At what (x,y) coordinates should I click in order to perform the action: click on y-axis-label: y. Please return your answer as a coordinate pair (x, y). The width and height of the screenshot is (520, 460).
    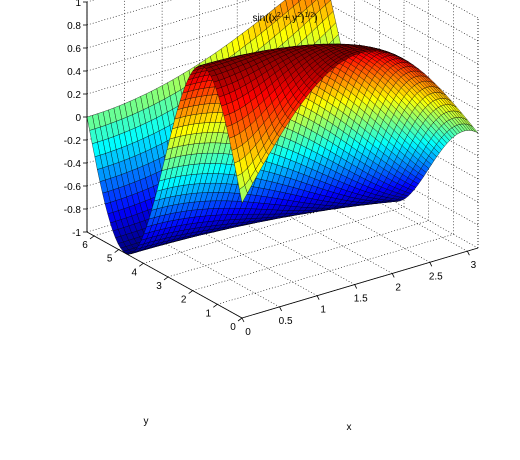
    Looking at the image, I should click on (146, 421).